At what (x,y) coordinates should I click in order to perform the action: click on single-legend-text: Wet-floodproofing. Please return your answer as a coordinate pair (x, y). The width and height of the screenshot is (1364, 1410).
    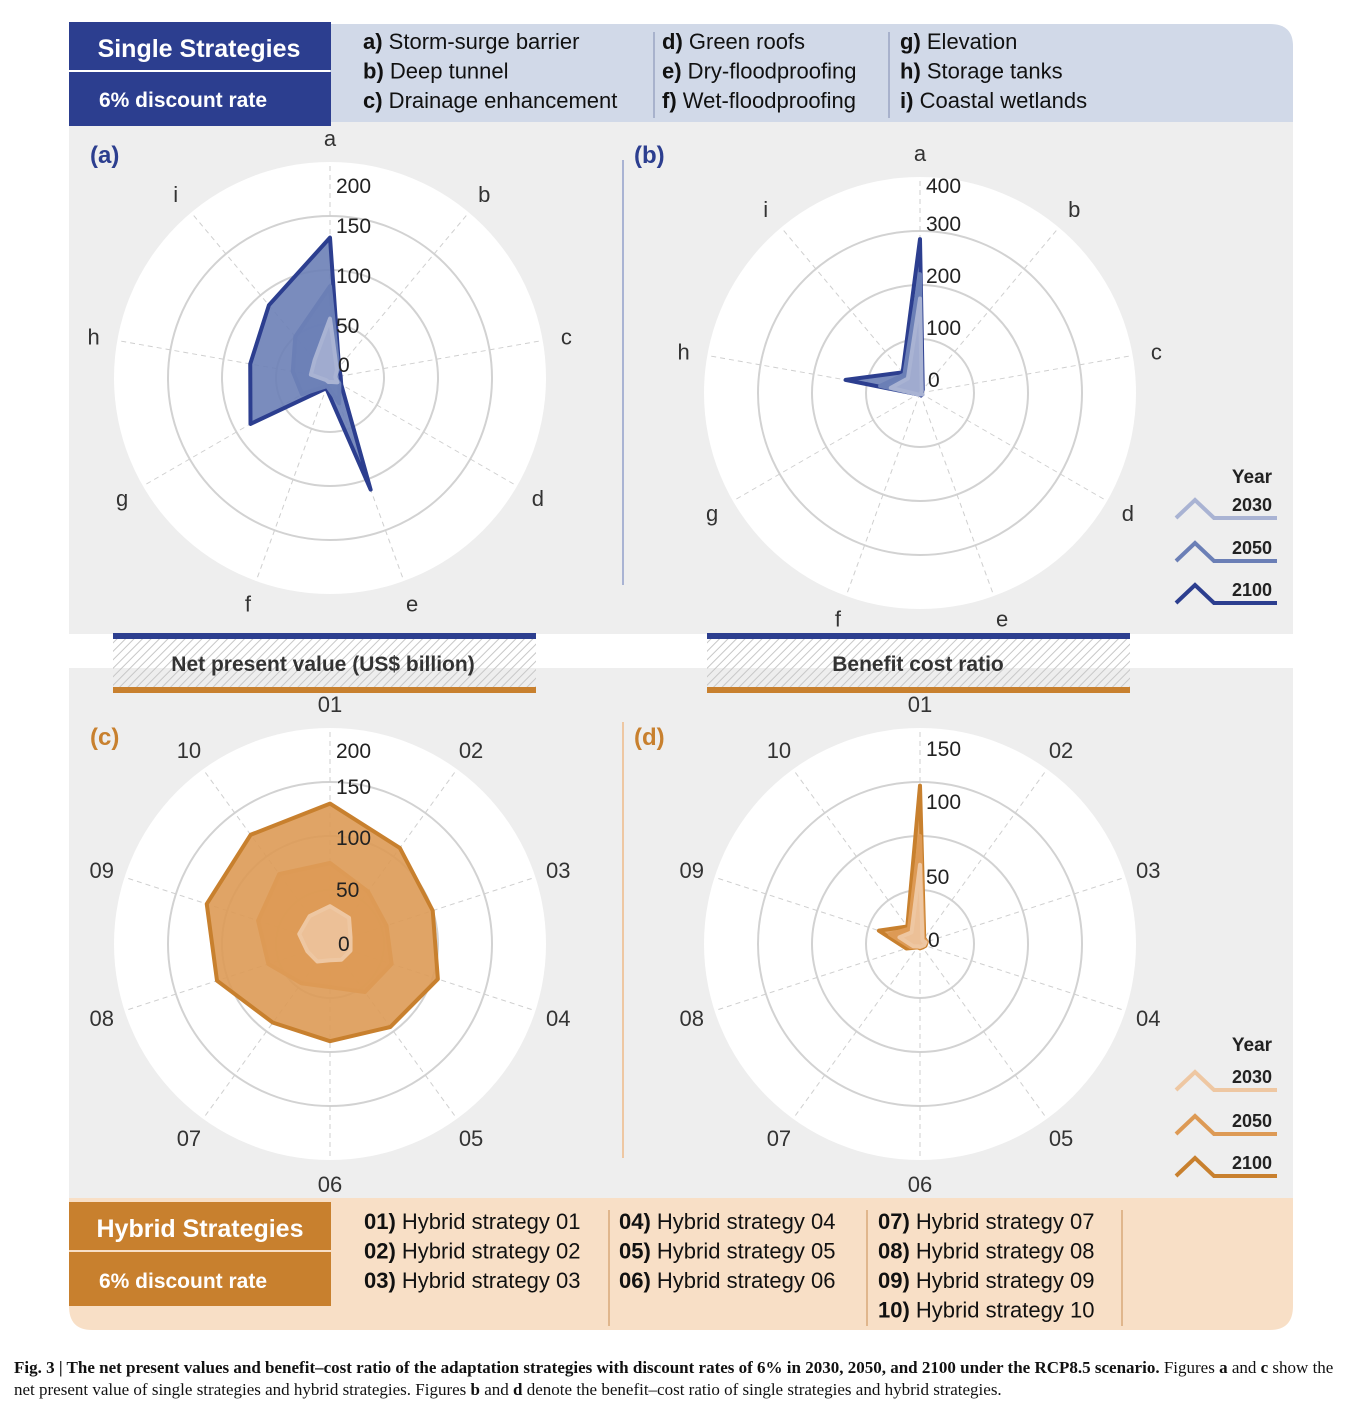
    Looking at the image, I should click on (766, 100).